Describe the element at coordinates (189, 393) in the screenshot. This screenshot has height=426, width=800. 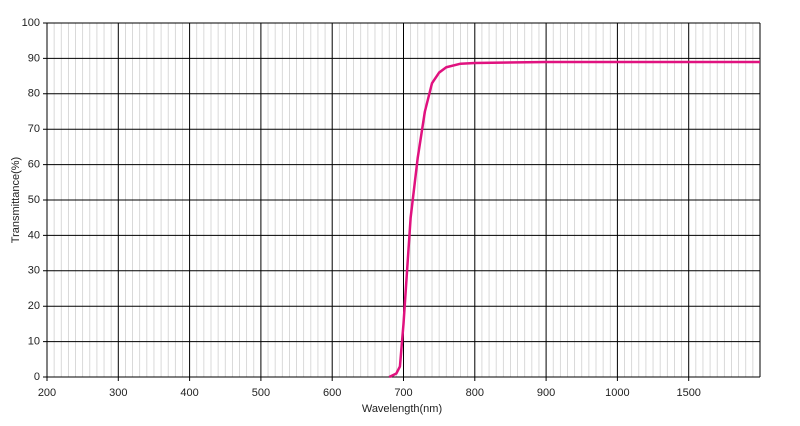
I see `x-tick-label: 400` at that location.